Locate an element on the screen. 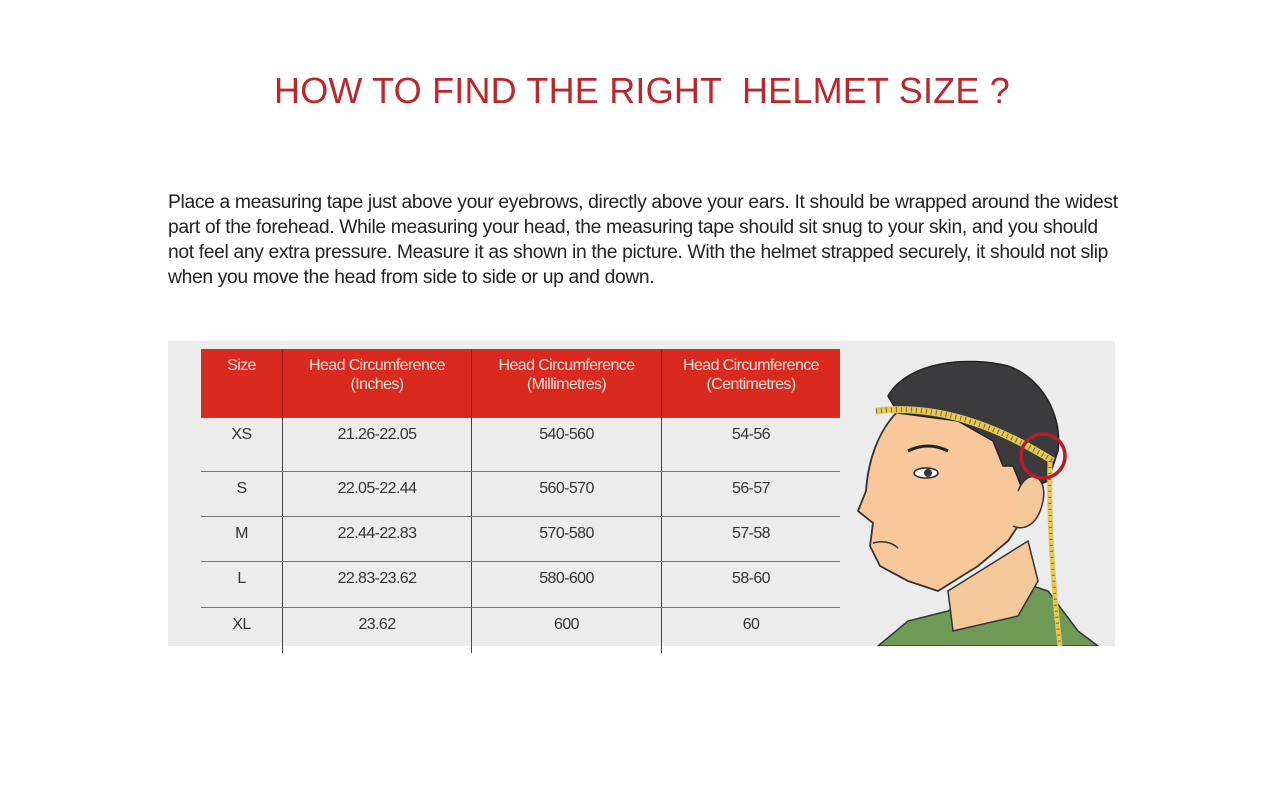 The image size is (1284, 796). centimetres-cell: 60 is located at coordinates (750, 630).